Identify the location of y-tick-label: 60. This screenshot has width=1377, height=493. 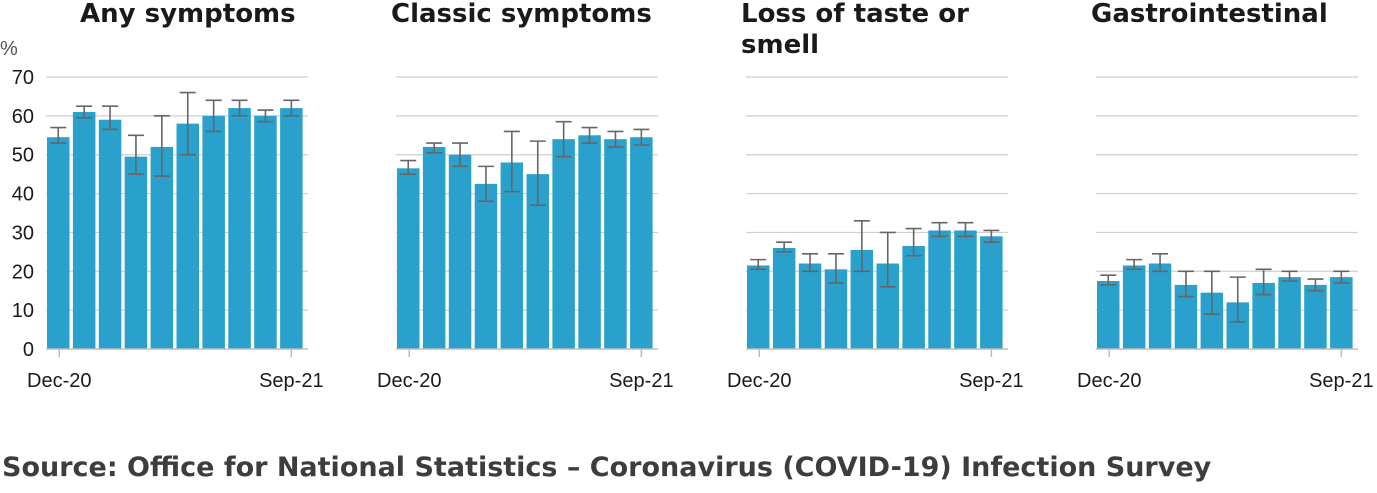
(23, 117).